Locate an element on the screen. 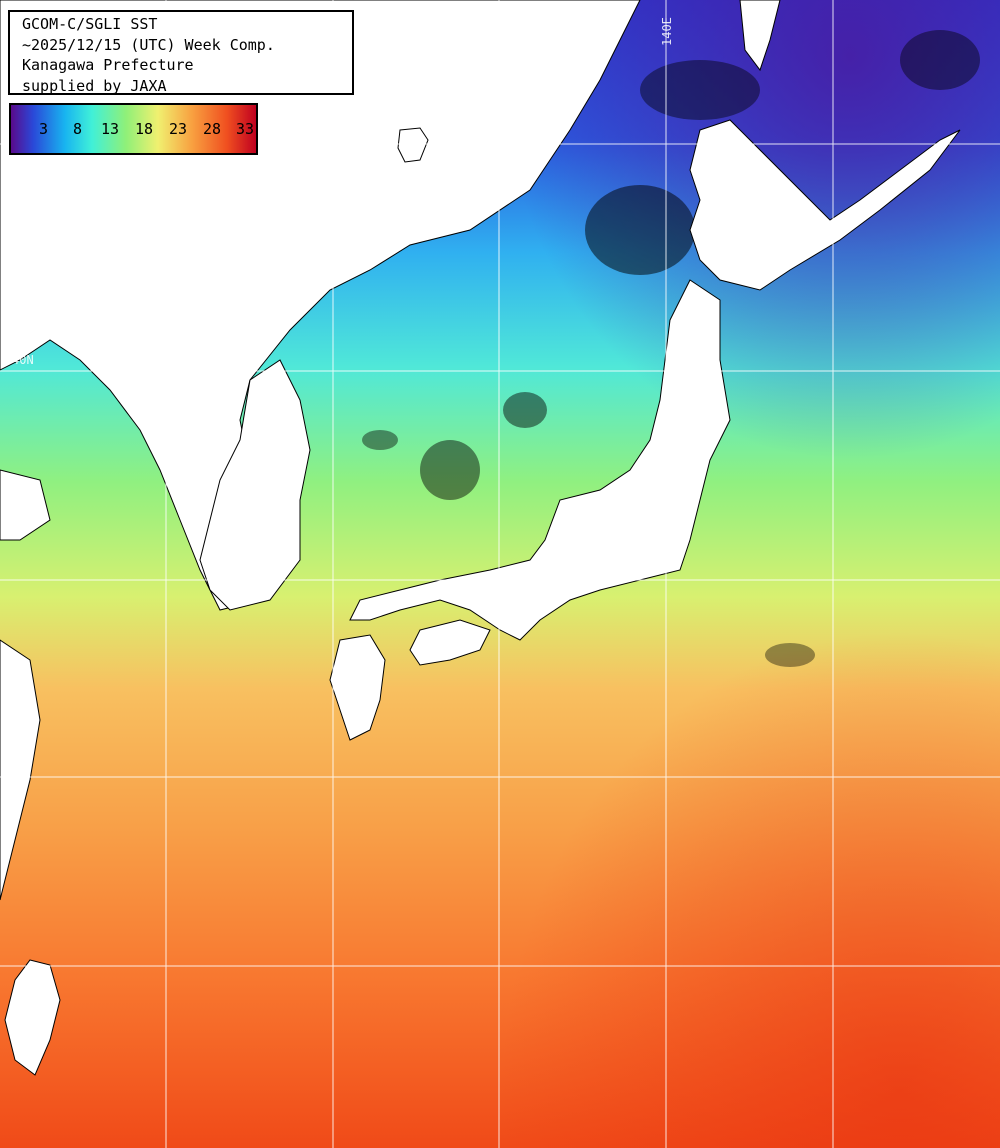 This screenshot has width=1000, height=1148. title-line-region: Kanagawa Prefecture is located at coordinates (108, 65).